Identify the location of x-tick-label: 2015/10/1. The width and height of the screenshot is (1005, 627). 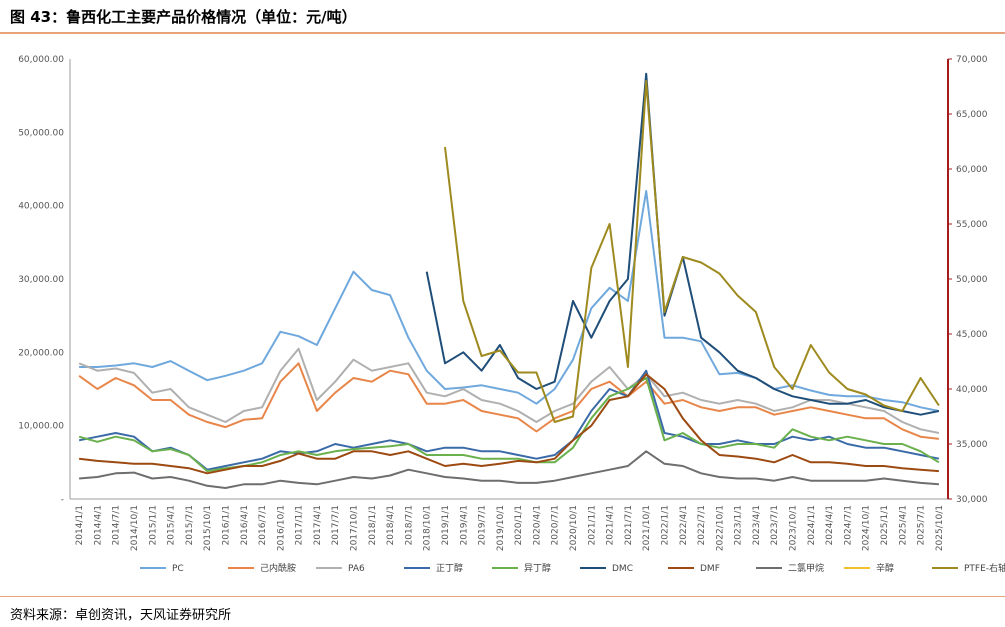
(208, 528).